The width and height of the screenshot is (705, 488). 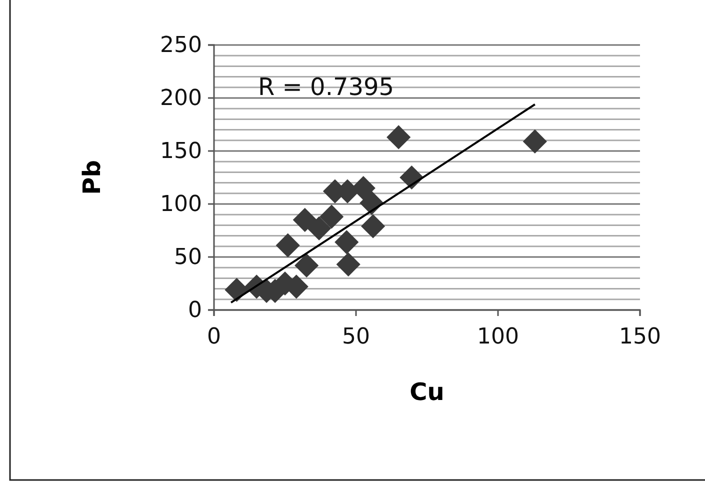 What do you see at coordinates (195, 311) in the screenshot?
I see `y-tick-label: 0` at bounding box center [195, 311].